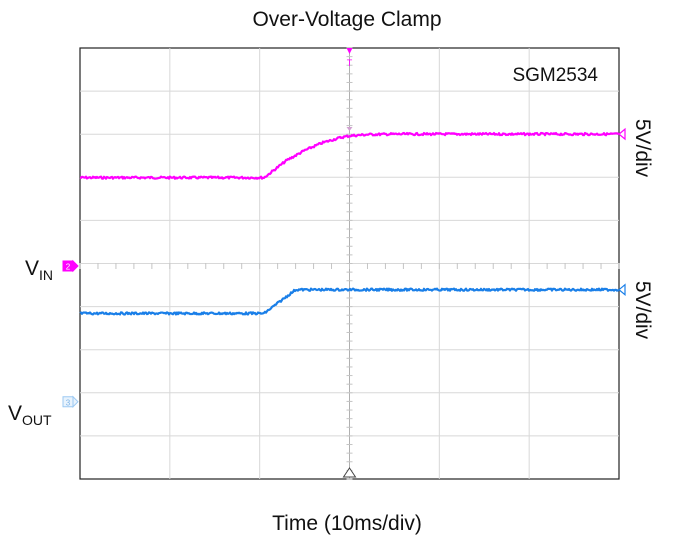 Image resolution: width=673 pixels, height=544 pixels. What do you see at coordinates (642, 148) in the screenshot?
I see `vin-scale-label: 5V/div` at bounding box center [642, 148].